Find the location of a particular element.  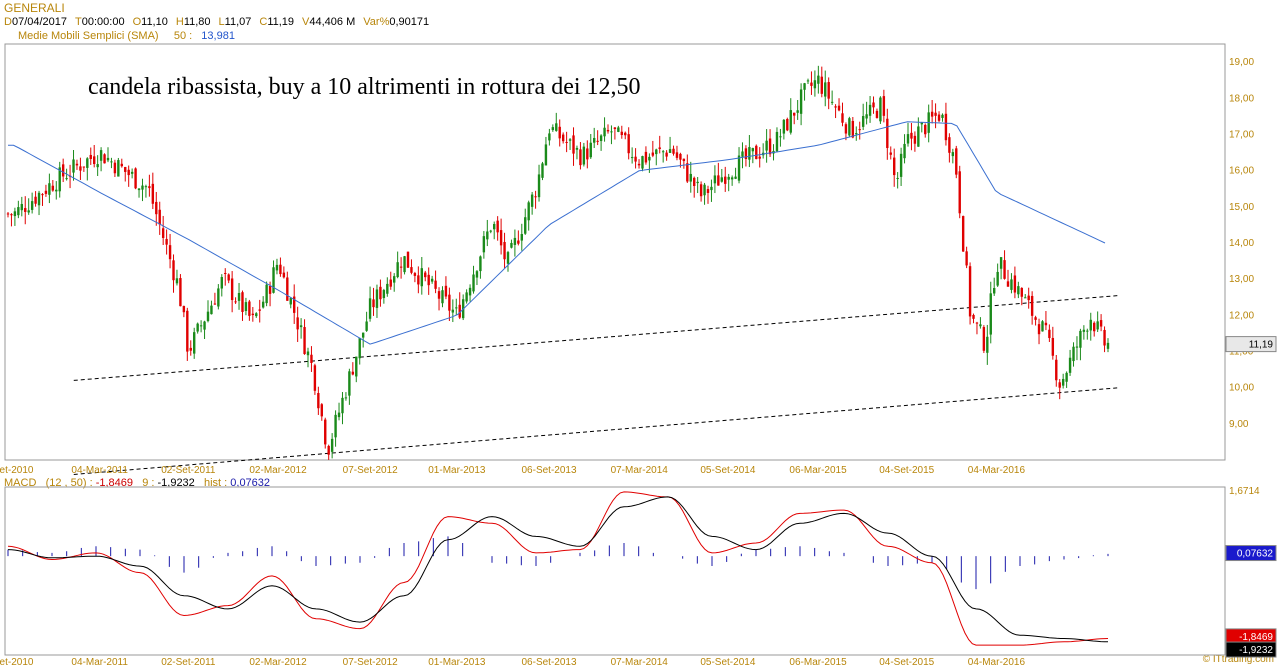

x-tick-label-macd: set-2010 is located at coordinates (17, 662).